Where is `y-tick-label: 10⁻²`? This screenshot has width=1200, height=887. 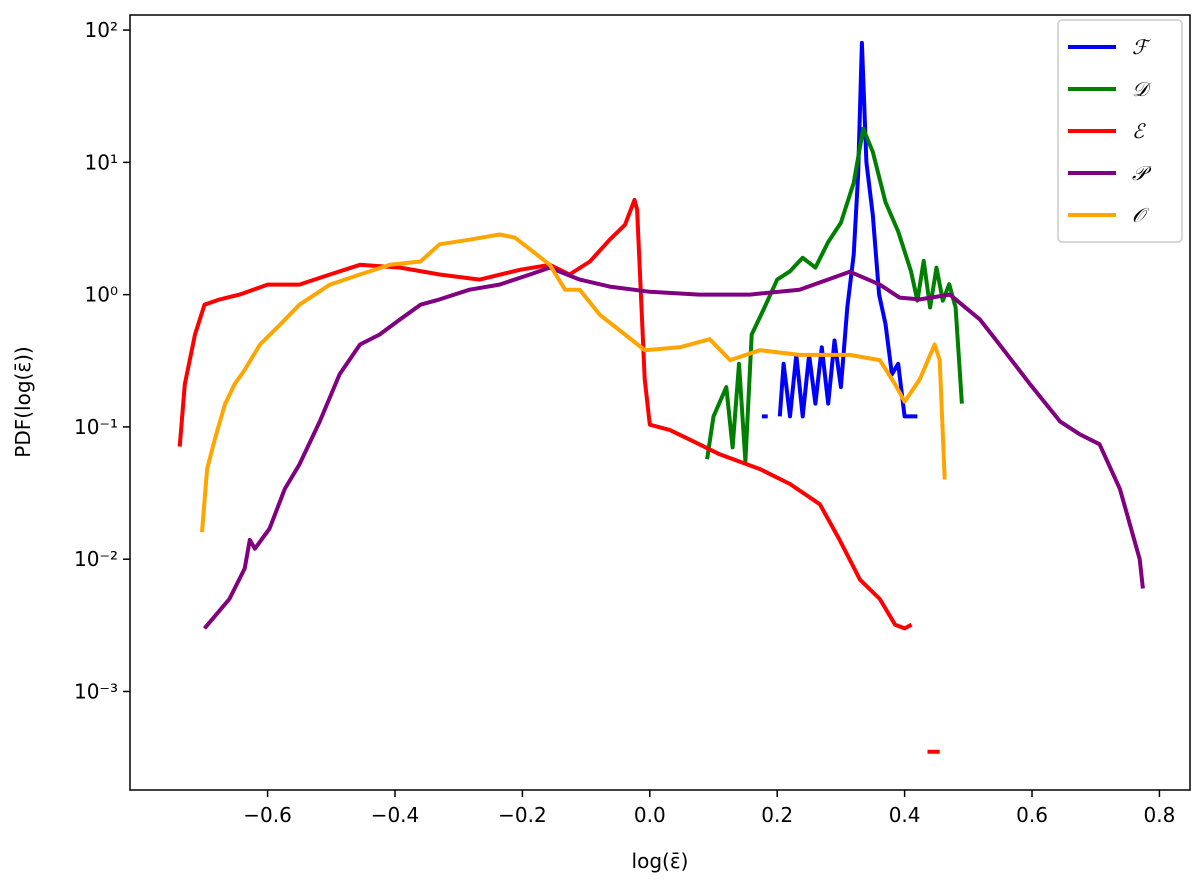 y-tick-label: 10⁻² is located at coordinates (96, 559).